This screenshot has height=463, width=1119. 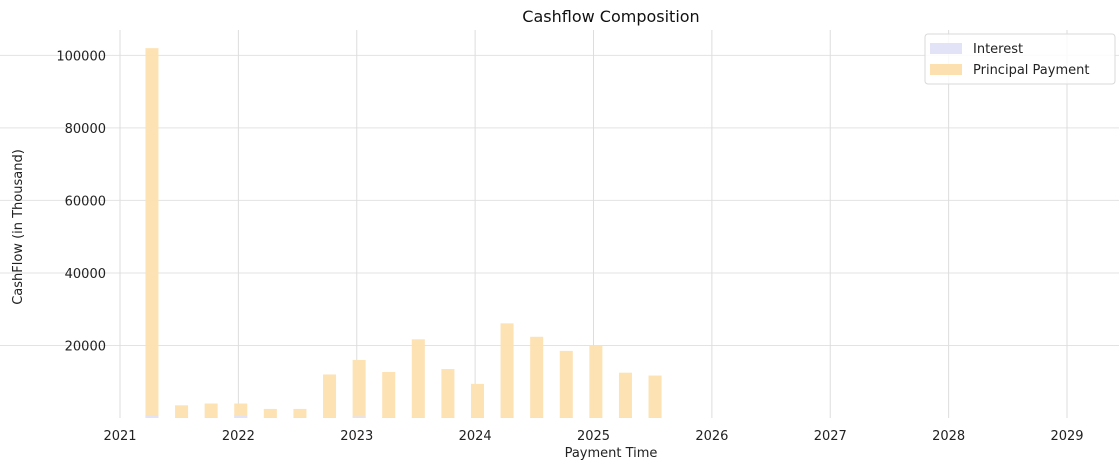 I want to click on x-tick-label: 2021, so click(x=119, y=436).